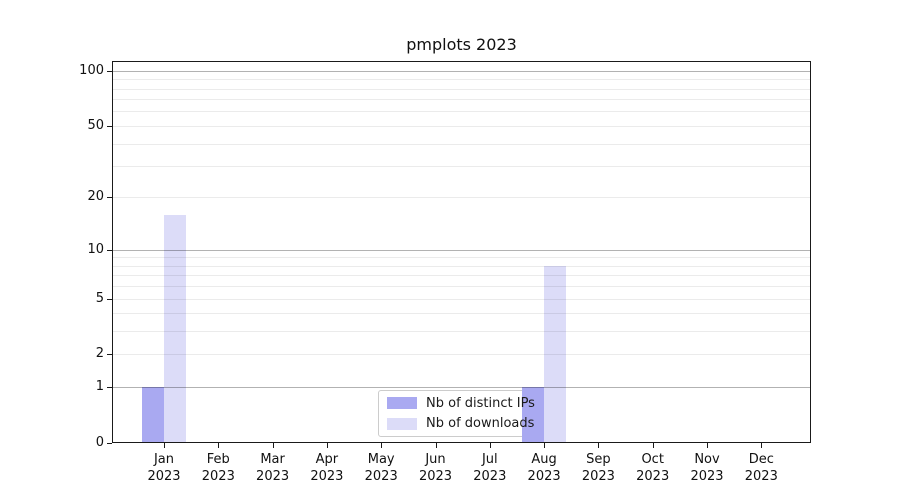 The image size is (900, 500). Describe the element at coordinates (99, 298) in the screenshot. I see `y-axis-tick-label: 5` at that location.